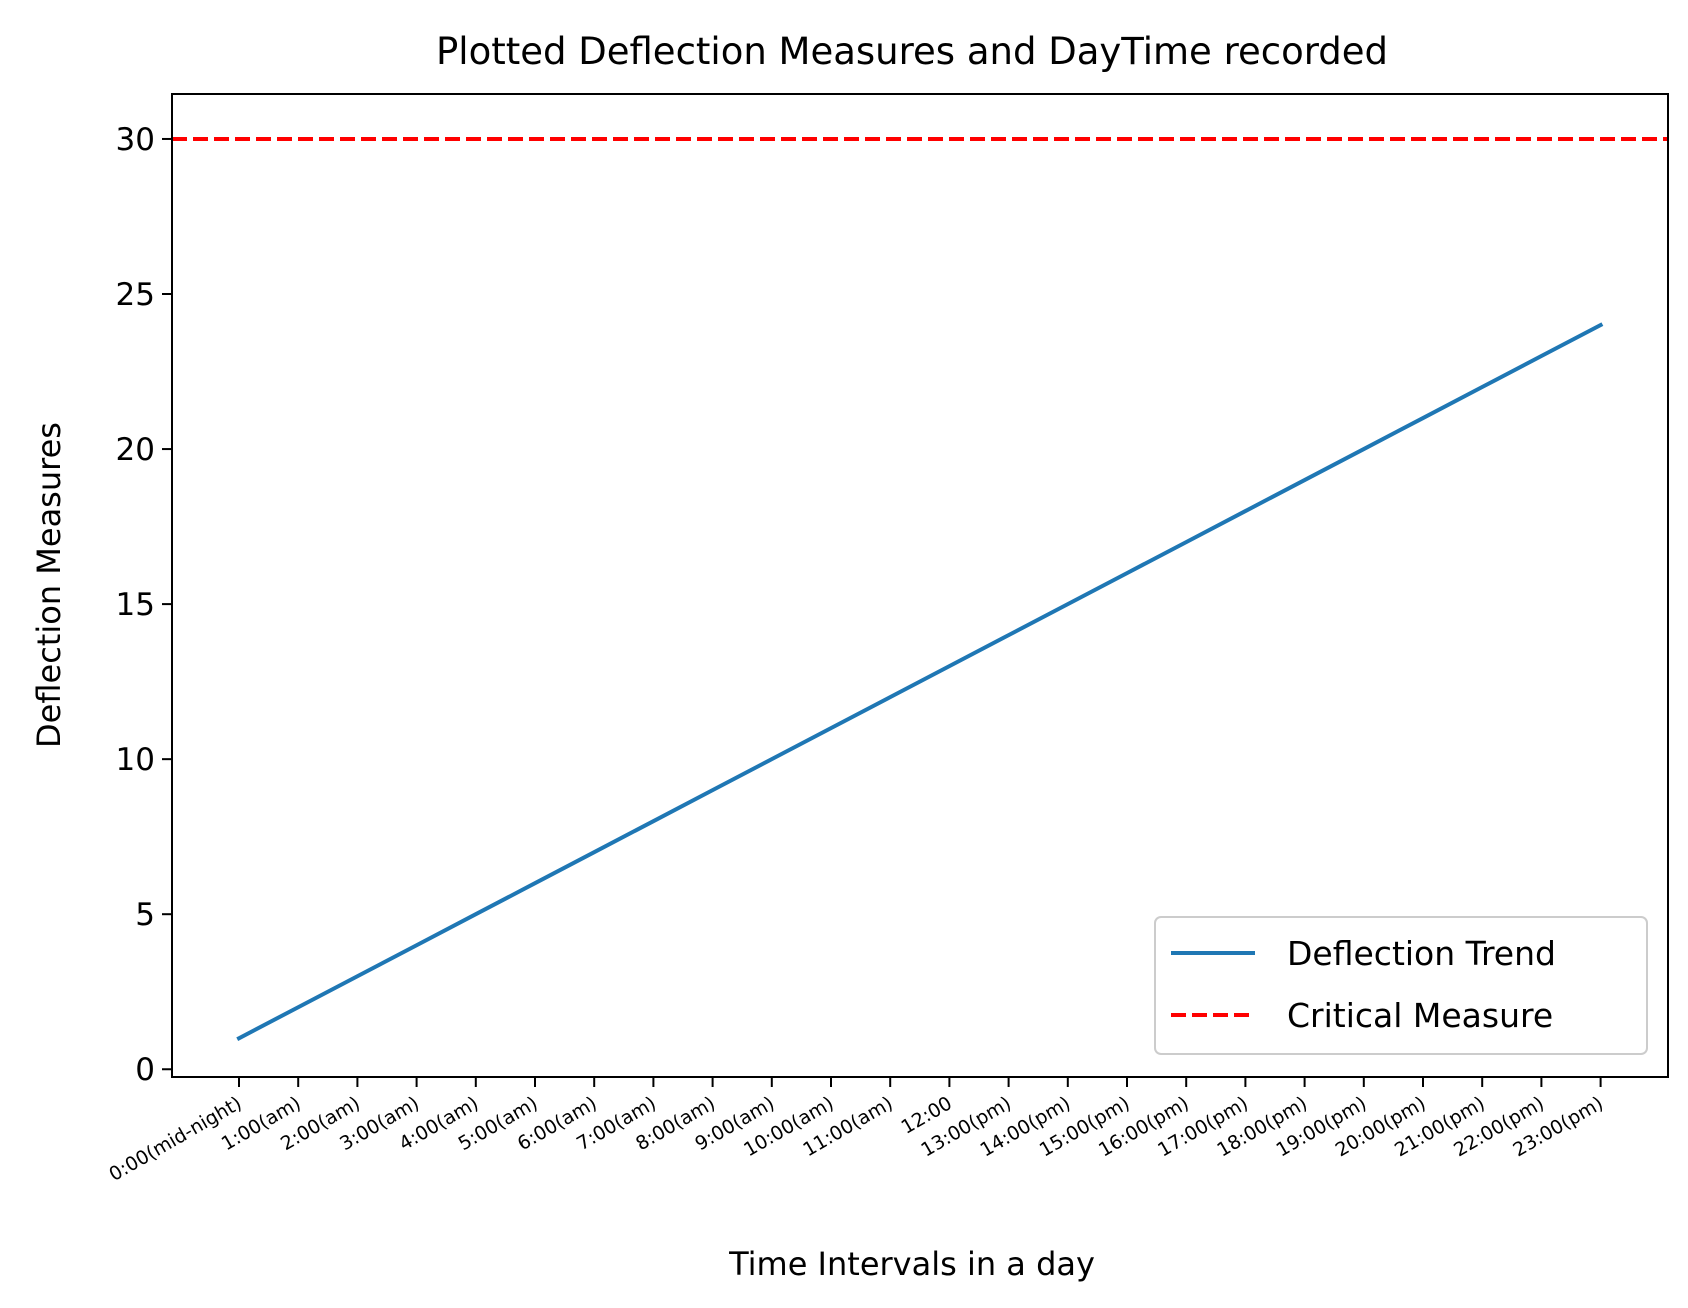  I want to click on legend-box, so click(1401, 985).